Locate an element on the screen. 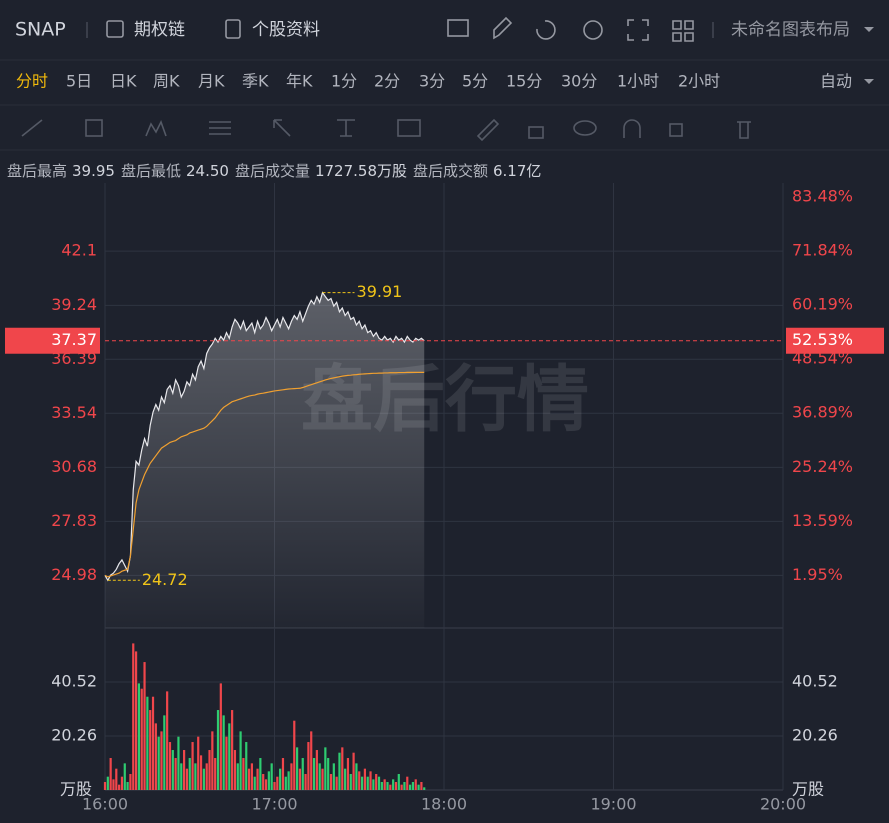 Image resolution: width=889 pixels, height=823 pixels. annotation-label: 24.72 is located at coordinates (165, 579).